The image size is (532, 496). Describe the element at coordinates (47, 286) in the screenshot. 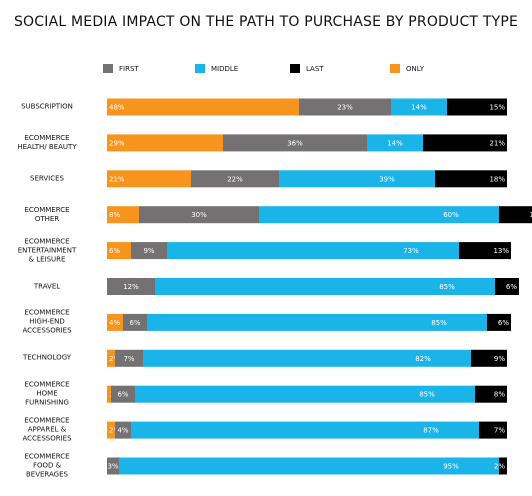

I see `category-label: TRAVEL` at that location.